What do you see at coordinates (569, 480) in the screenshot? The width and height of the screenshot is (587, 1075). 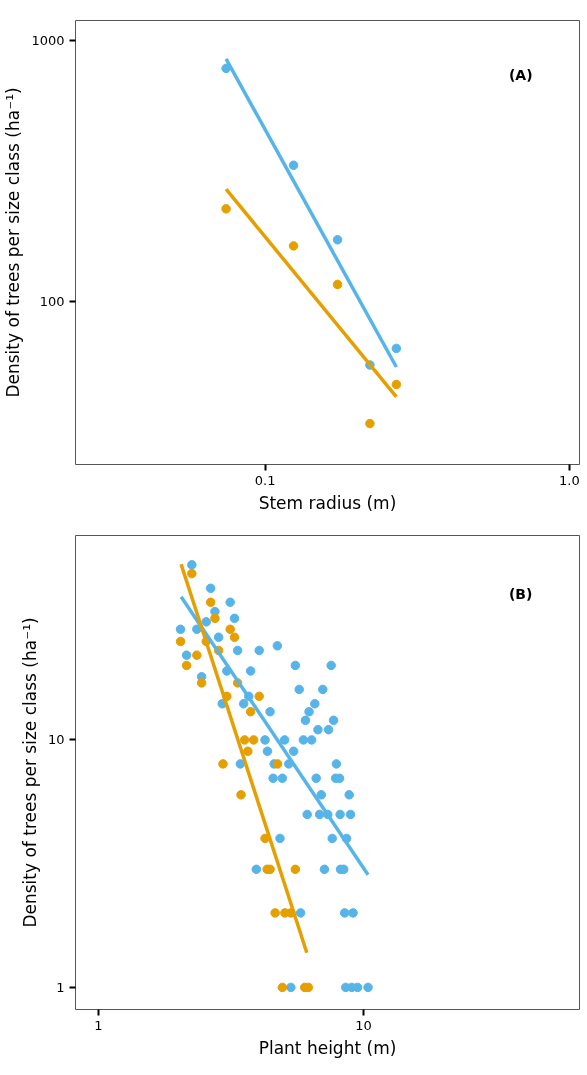 I see `x-tick-label: 1.0` at bounding box center [569, 480].